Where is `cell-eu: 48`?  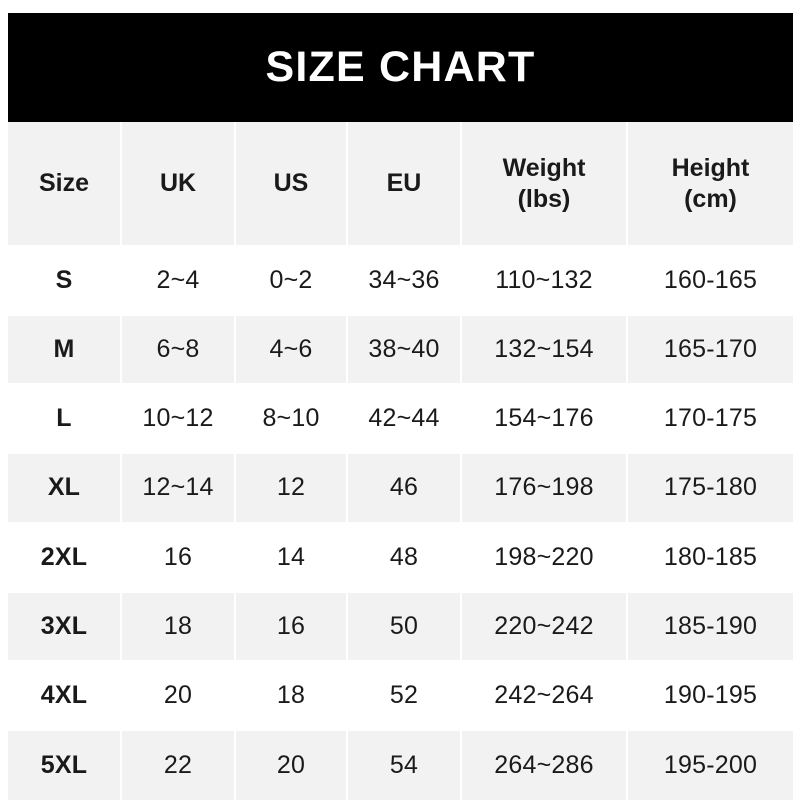 cell-eu: 48 is located at coordinates (405, 558).